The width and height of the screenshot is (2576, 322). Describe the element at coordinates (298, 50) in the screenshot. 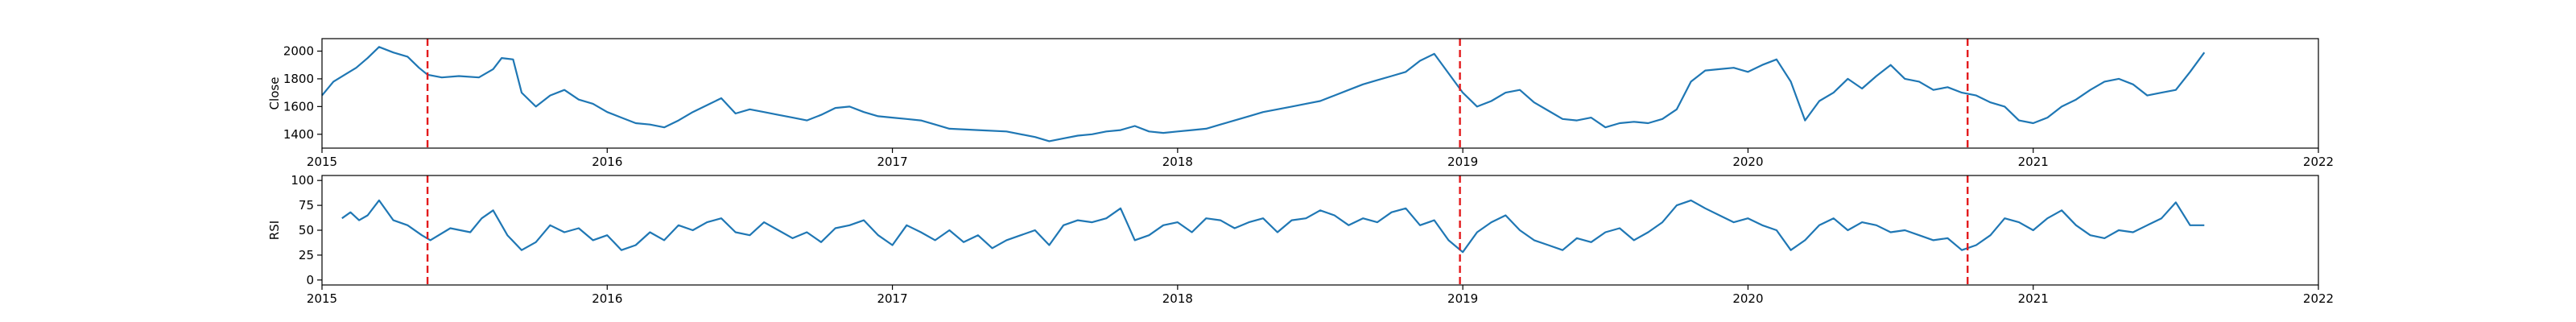

I see `y-tick-label: 2000` at that location.